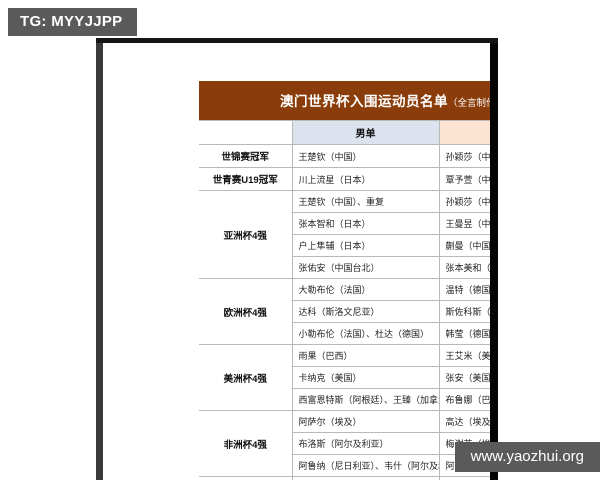 The image size is (600, 480). What do you see at coordinates (363, 101) in the screenshot?
I see `page-title: 澳门世界杯入围运动员名单` at bounding box center [363, 101].